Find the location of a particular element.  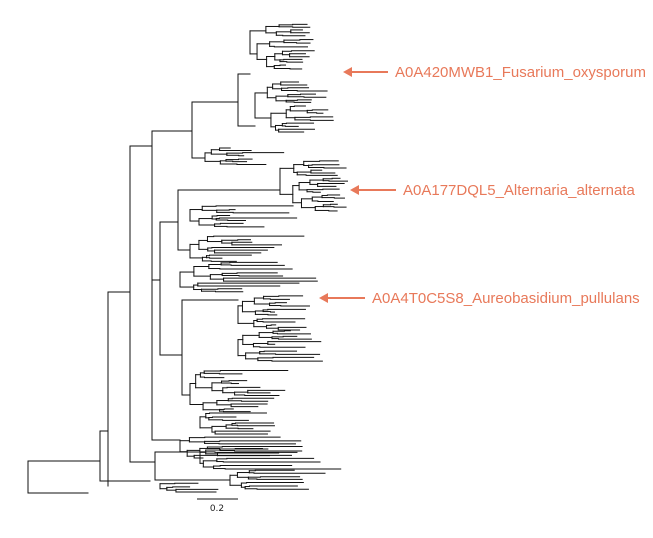

annotation-alternaria-alternata: A0A177DQL5_Alternaria_alternata is located at coordinates (492, 190).